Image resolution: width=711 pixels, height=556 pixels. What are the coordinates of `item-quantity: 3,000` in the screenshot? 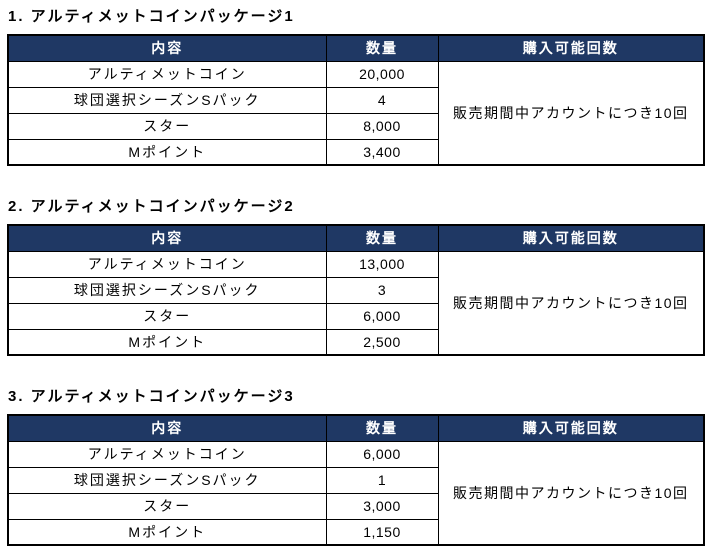 It's located at (382, 506).